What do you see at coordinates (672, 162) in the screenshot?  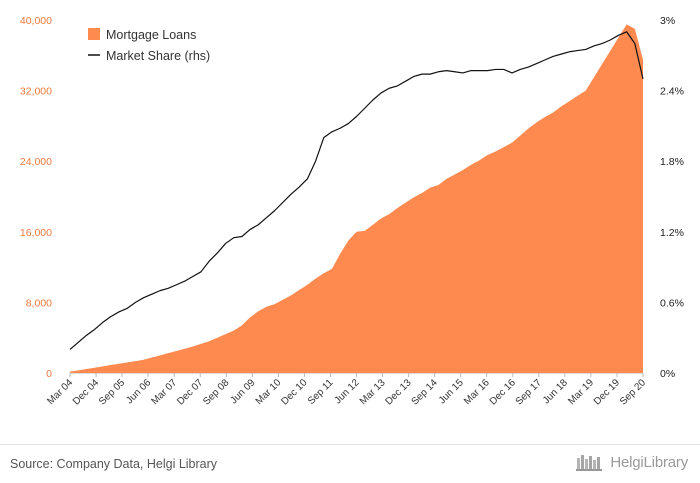 I see `right-tick-label: 1.8%` at bounding box center [672, 162].